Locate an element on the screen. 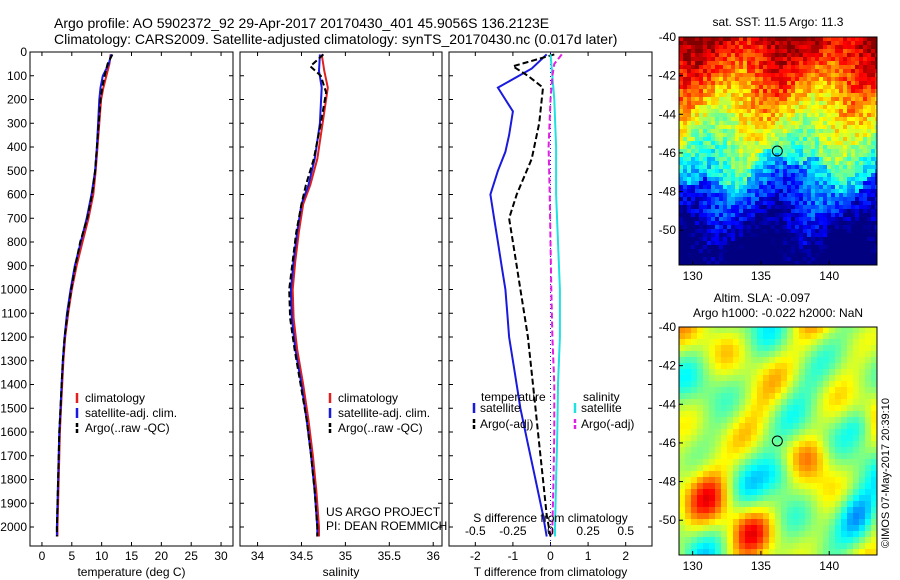 The width and height of the screenshot is (900, 580). legend-entry: Argo(..raw -QC) is located at coordinates (380, 428).